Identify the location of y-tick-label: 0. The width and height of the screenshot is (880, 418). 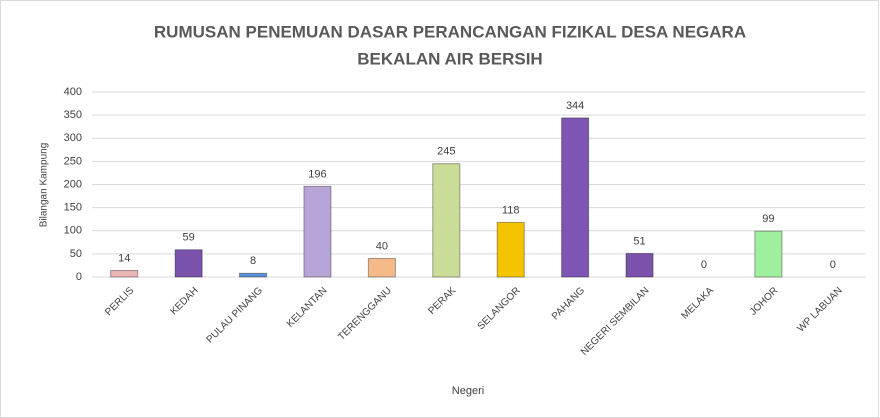
(79, 277).